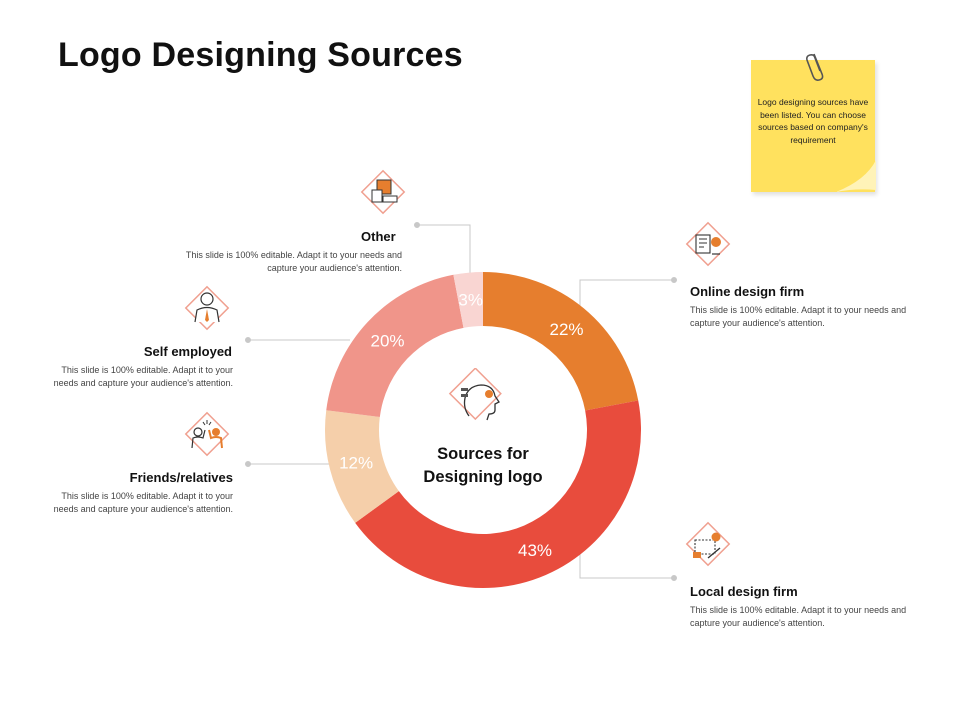 The image size is (960, 720). I want to click on source-title-online: Online design firm, so click(747, 291).